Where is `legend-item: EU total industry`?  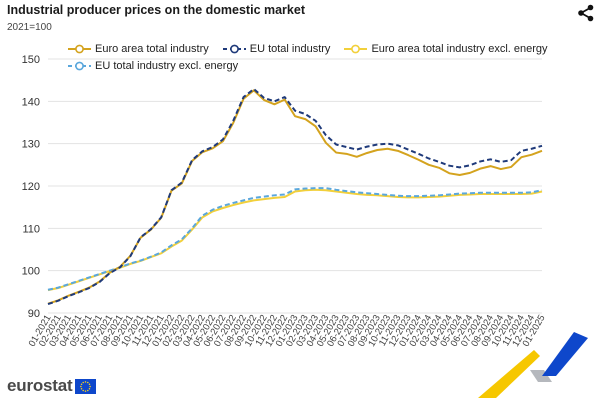
legend-item: EU total industry is located at coordinates (276, 49).